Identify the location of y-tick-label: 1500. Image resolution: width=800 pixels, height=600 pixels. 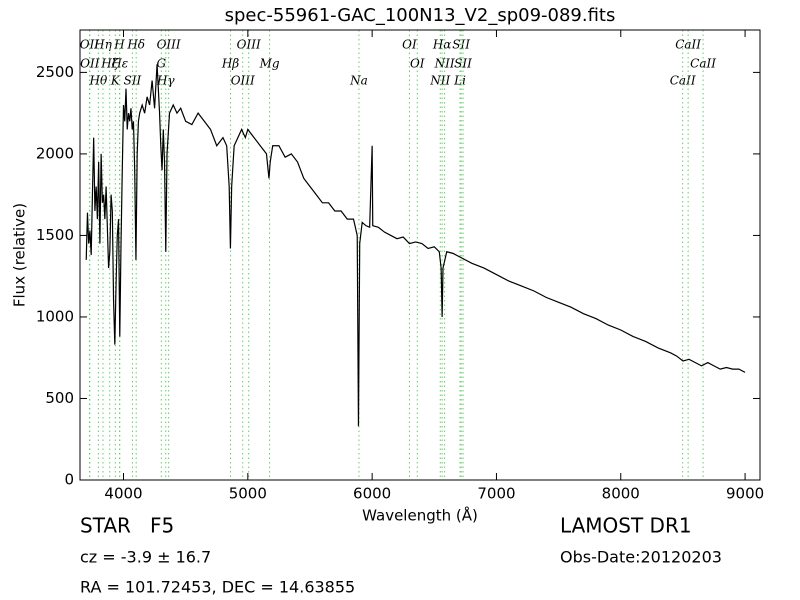
(55, 235).